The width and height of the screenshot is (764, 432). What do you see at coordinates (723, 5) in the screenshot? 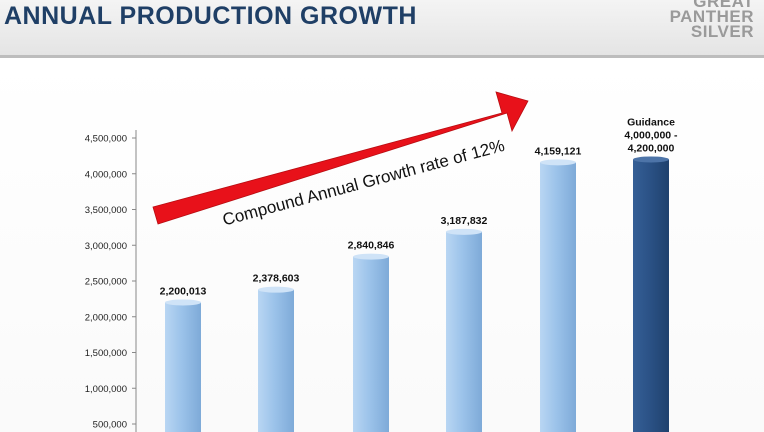
I see `logo-line-1: GREAT` at bounding box center [723, 5].